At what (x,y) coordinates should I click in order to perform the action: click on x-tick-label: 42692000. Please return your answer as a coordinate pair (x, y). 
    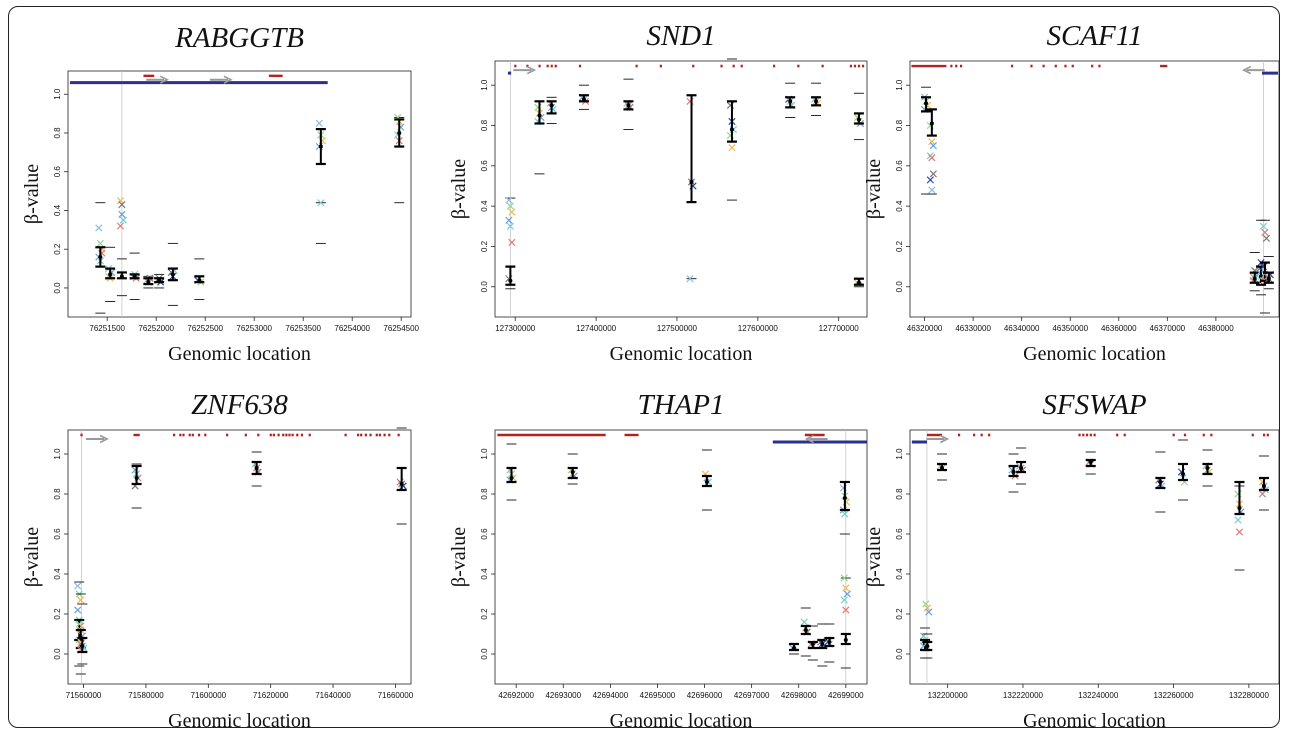
    Looking at the image, I should click on (516, 695).